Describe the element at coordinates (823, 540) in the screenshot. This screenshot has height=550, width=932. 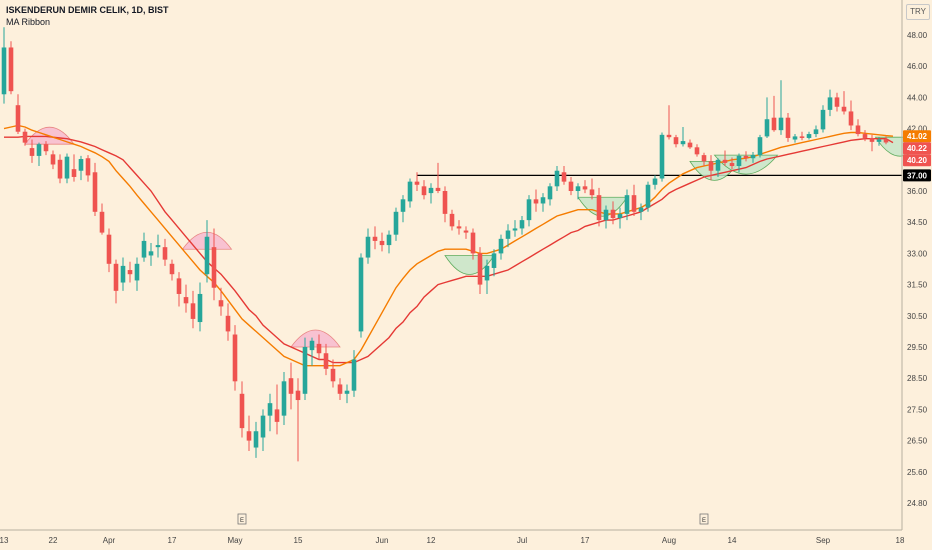
I see `x-tick-label: Sep` at that location.